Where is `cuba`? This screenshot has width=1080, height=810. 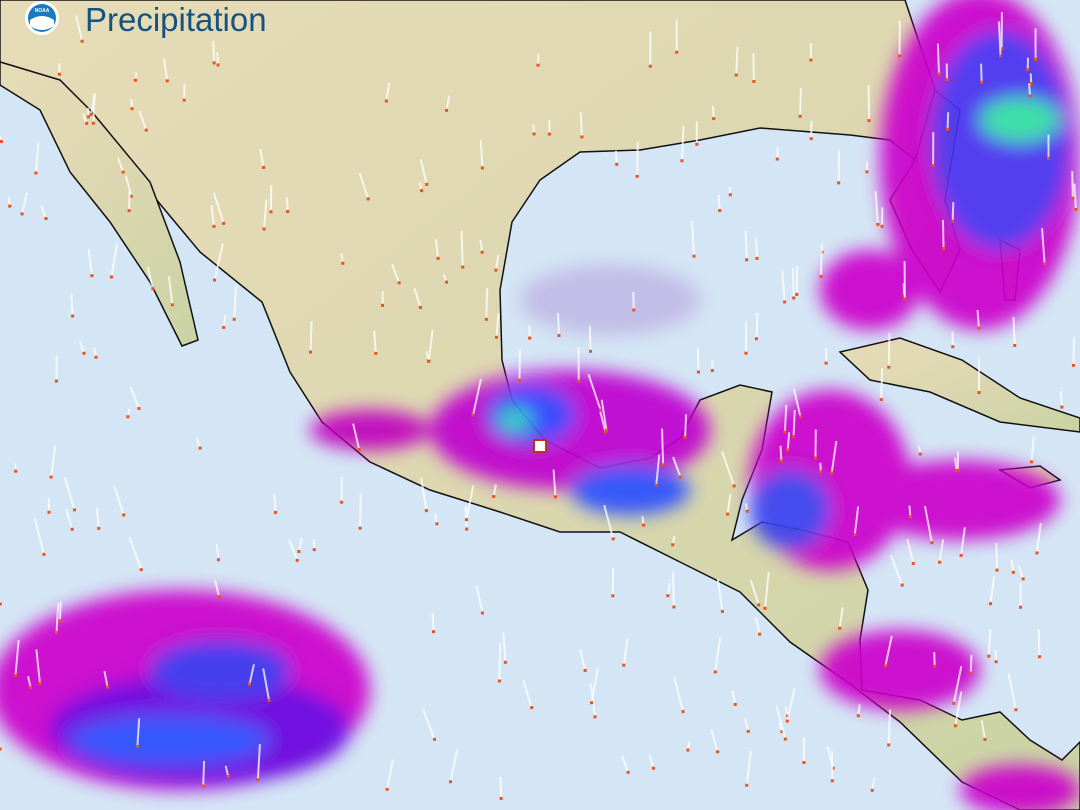 cuba is located at coordinates (959, 385).